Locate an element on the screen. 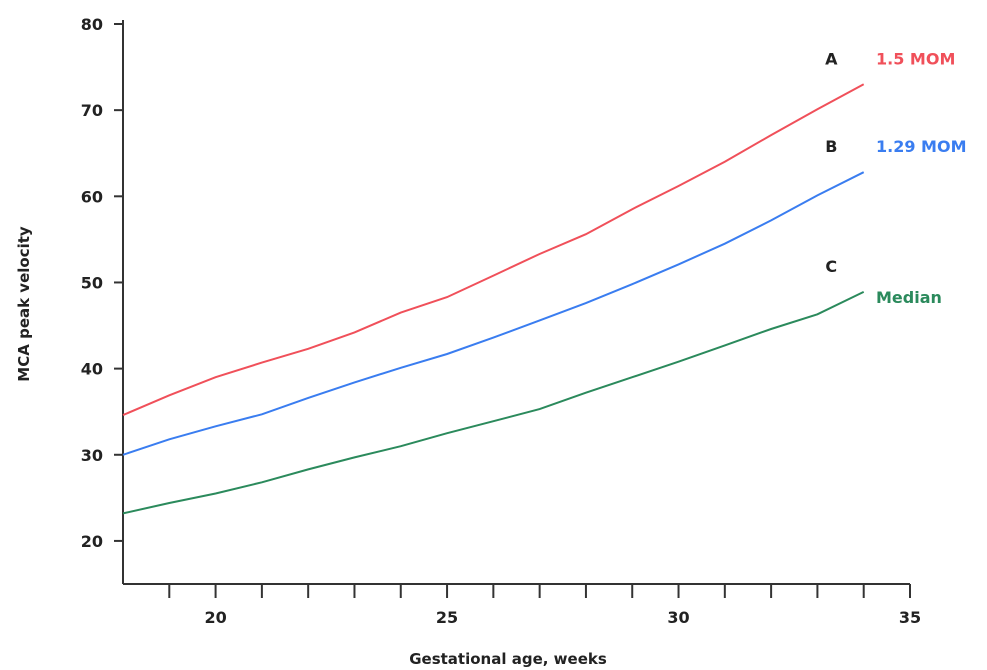 The height and width of the screenshot is (670, 987). y-tick-label: 80 is located at coordinates (92, 24).